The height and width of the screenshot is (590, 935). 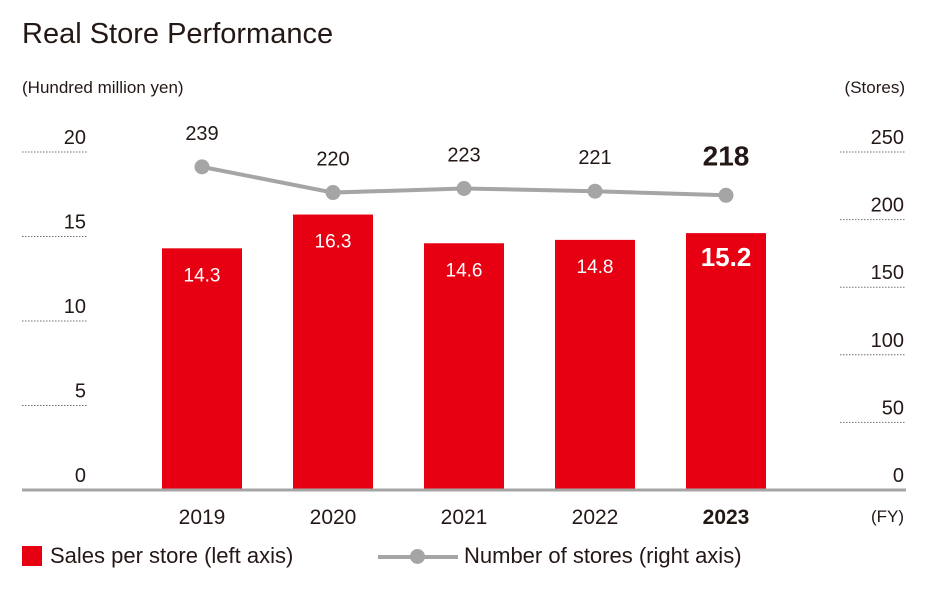 What do you see at coordinates (333, 352) in the screenshot?
I see `bar-2020` at bounding box center [333, 352].